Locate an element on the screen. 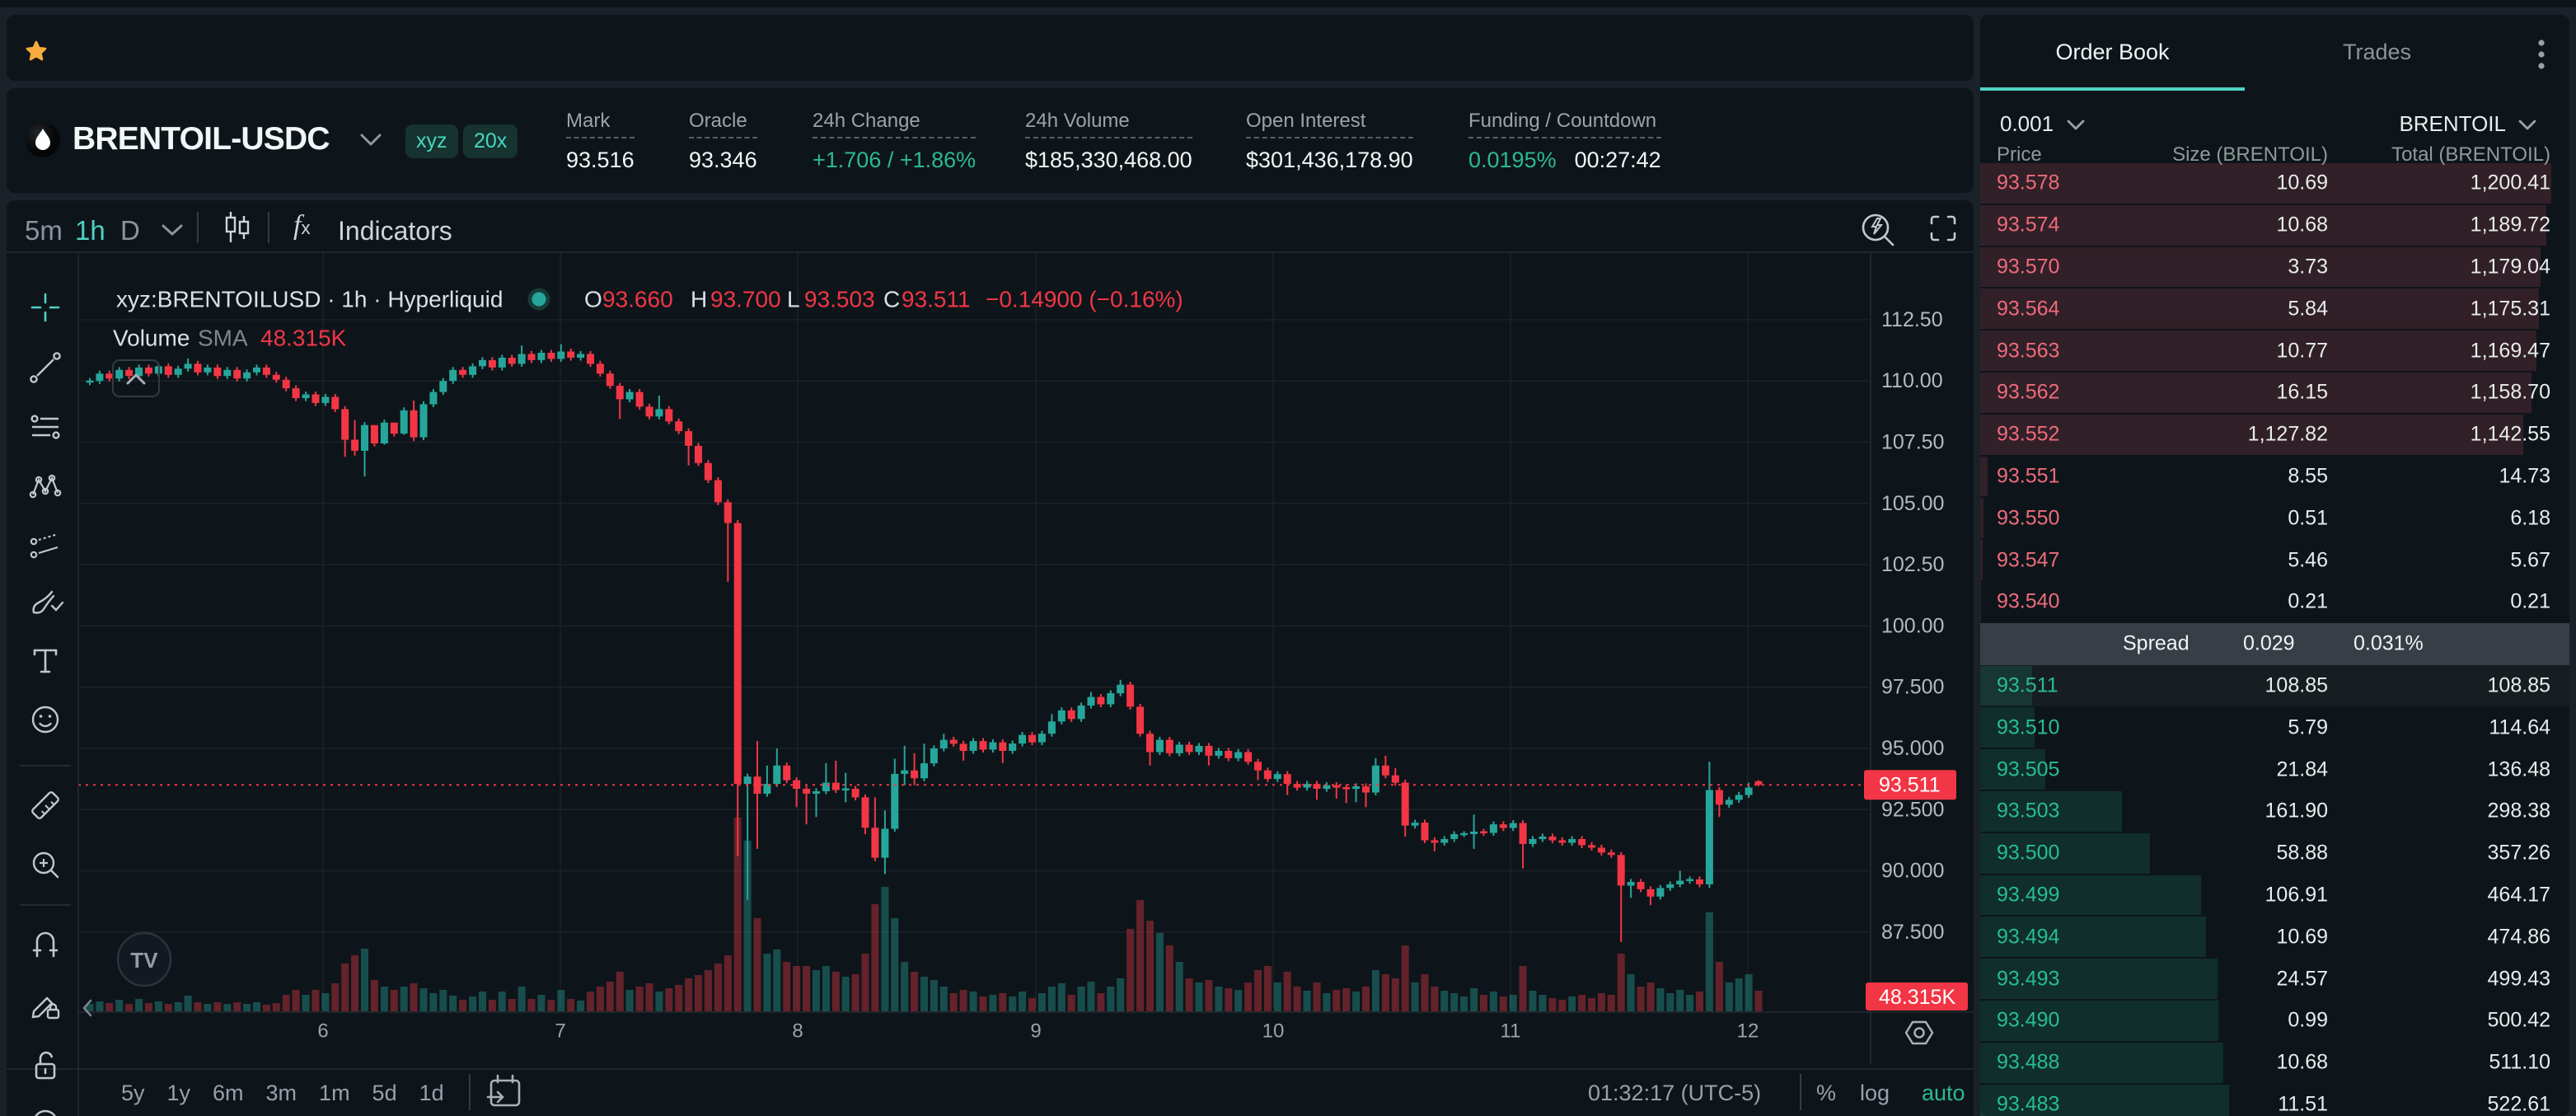  svg-text: O is located at coordinates (593, 299).